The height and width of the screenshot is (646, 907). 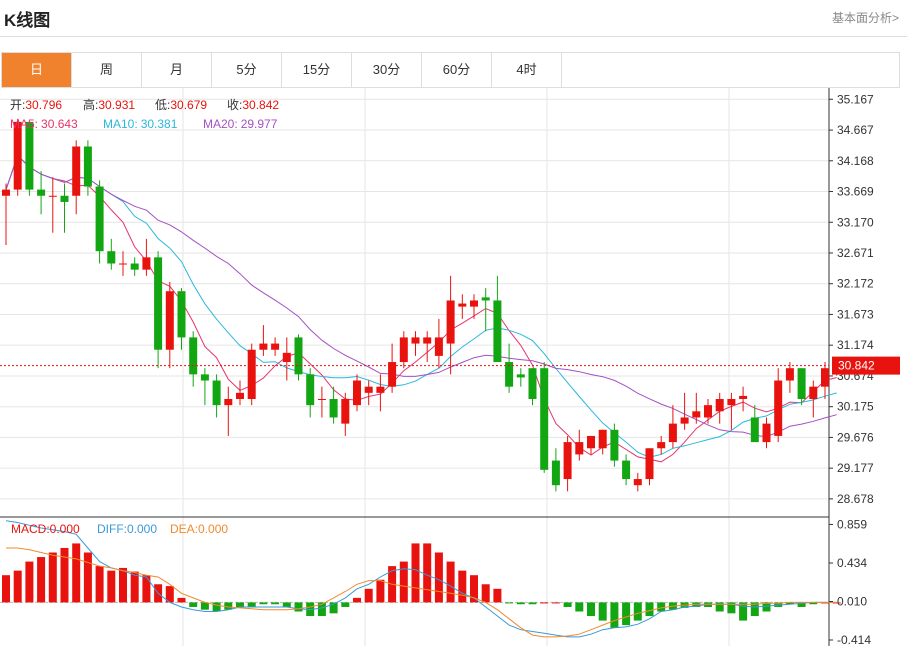 I want to click on price-tick-label: 31.174, so click(x=855, y=345).